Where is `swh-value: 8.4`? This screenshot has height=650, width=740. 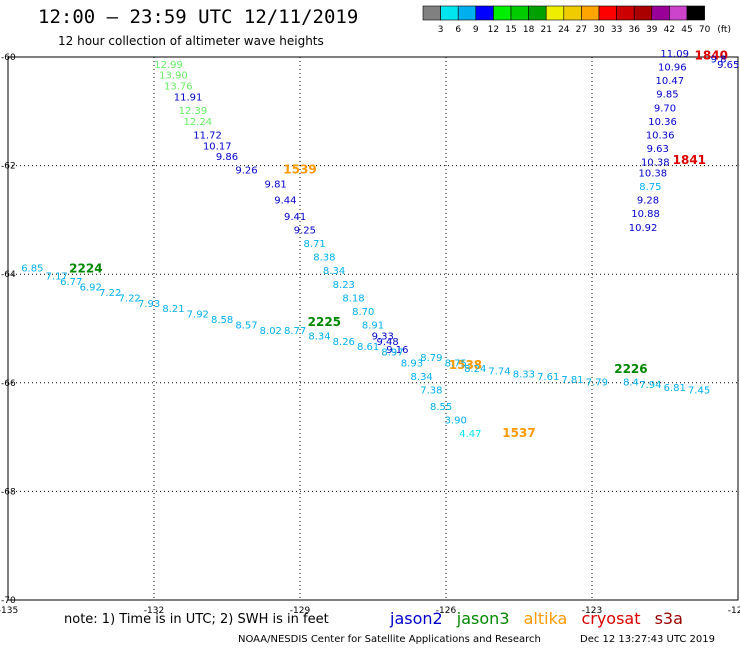
swh-value: 8.4 is located at coordinates (631, 383).